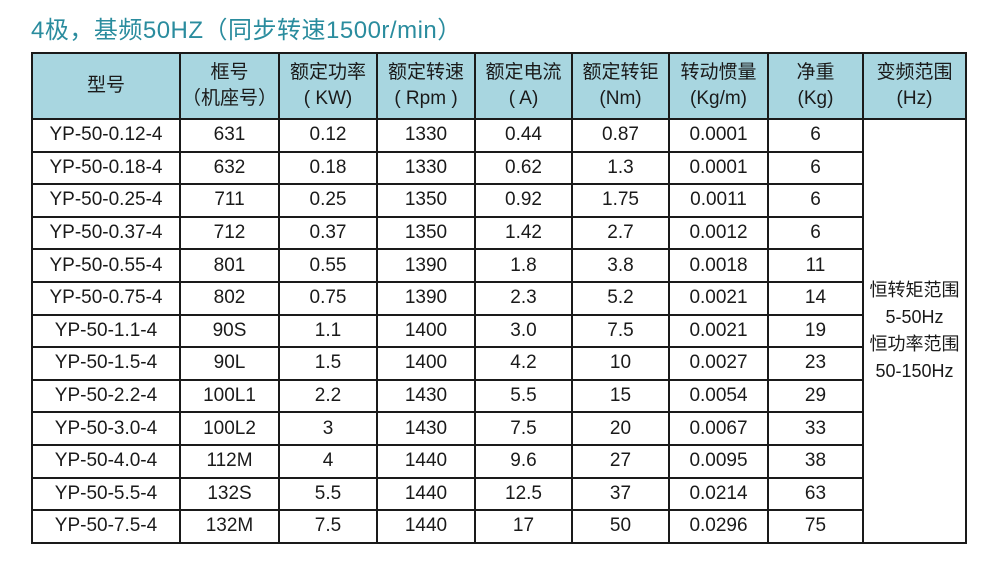 The width and height of the screenshot is (993, 564). I want to click on table-cell: 1.3, so click(620, 168).